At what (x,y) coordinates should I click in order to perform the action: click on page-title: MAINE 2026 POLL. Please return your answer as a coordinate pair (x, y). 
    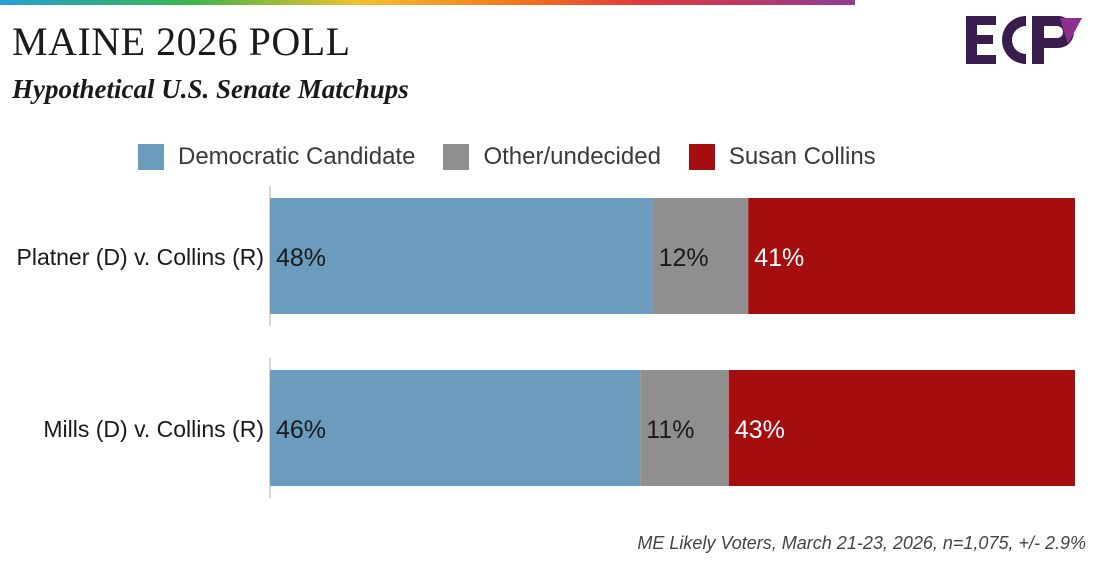
    Looking at the image, I should click on (181, 41).